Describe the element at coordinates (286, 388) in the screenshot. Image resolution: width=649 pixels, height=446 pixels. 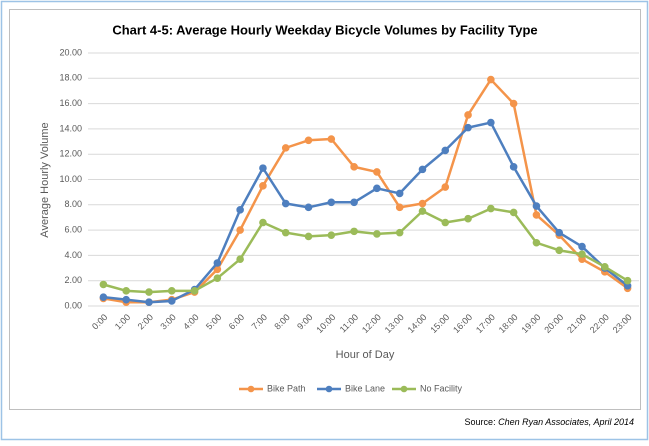
I see `legend-label: Bike Path` at that location.